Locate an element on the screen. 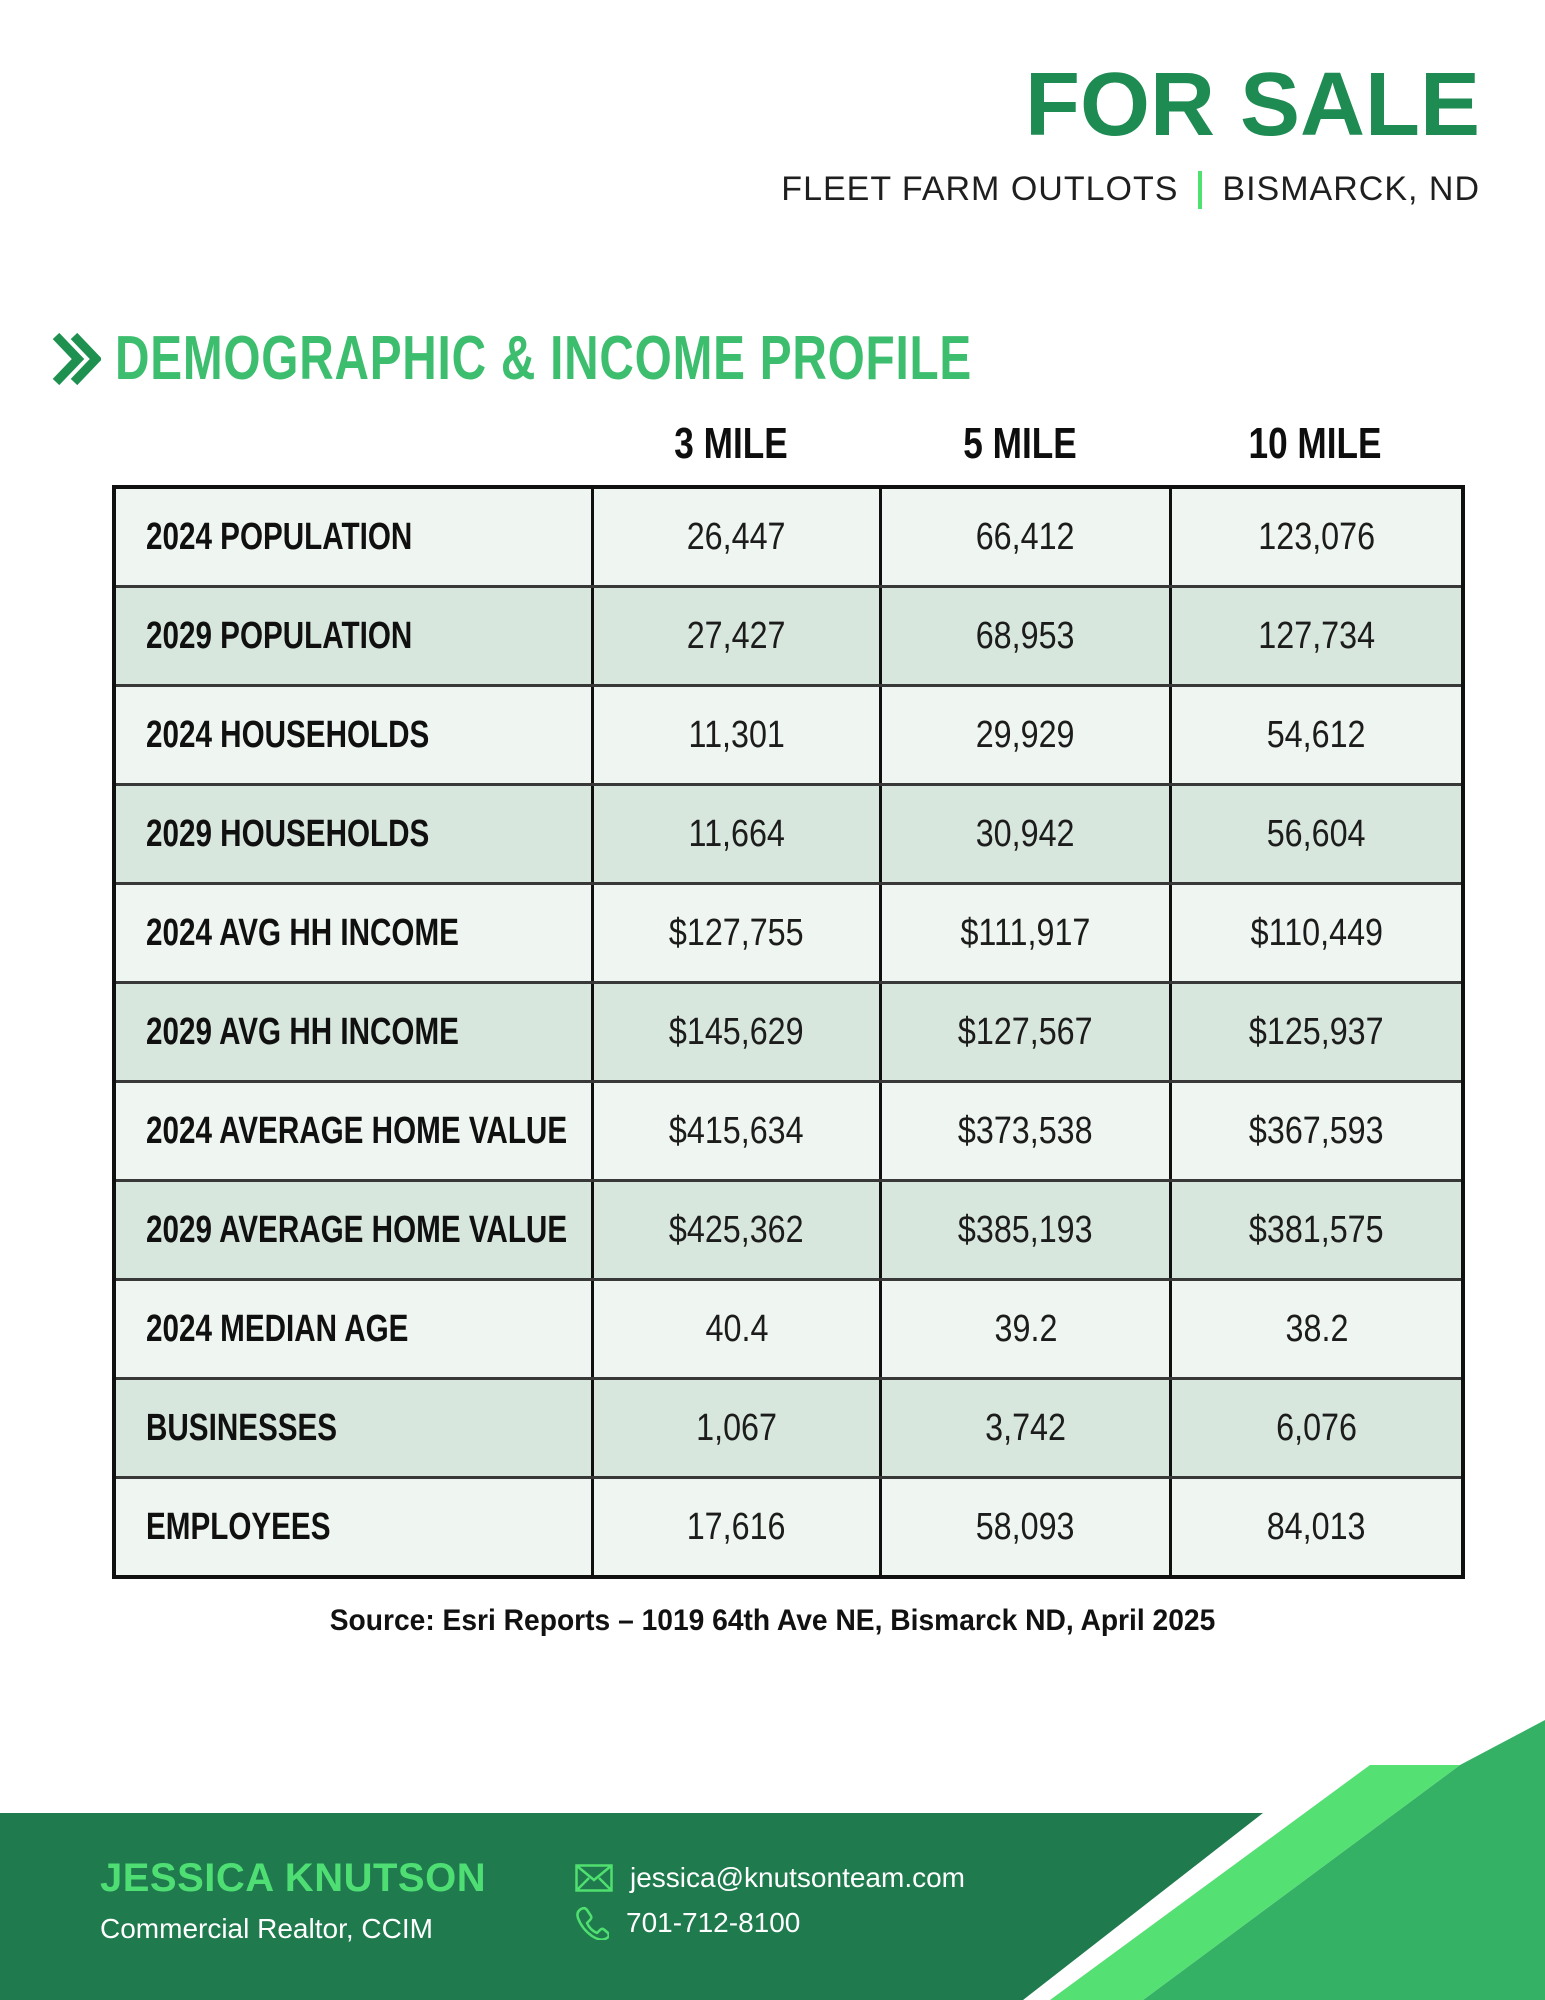 The image size is (1545, 2000). cell-value: $127,567 is located at coordinates (1024, 1032).